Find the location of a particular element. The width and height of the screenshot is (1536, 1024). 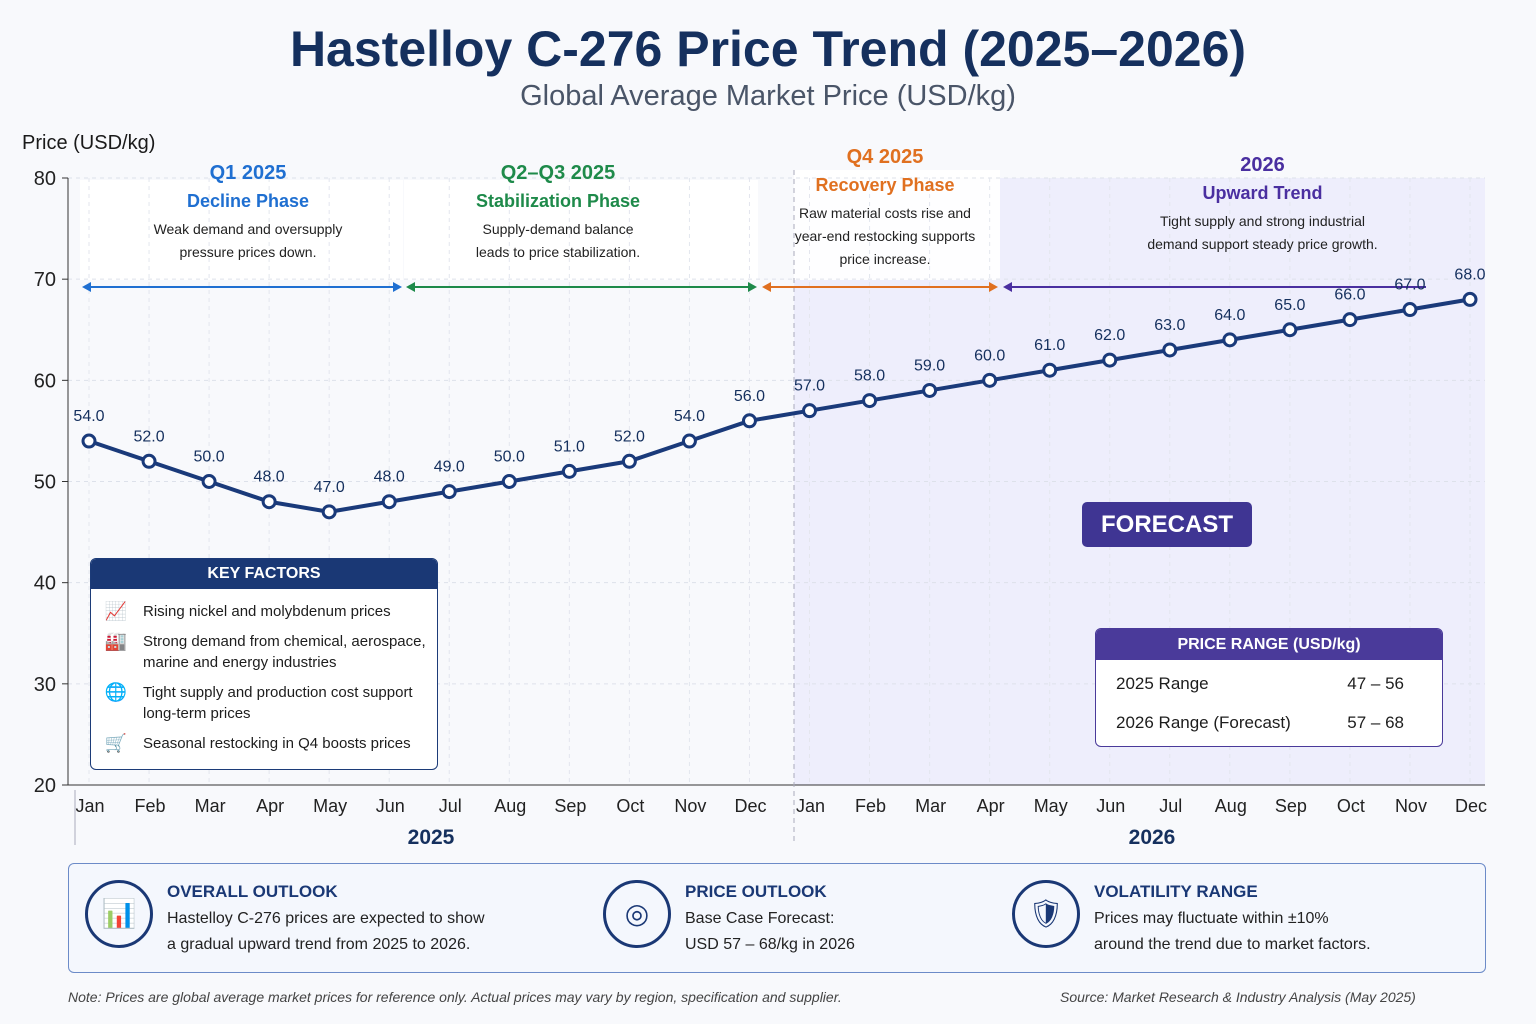

cart-icon: 🛒 is located at coordinates (116, 743).